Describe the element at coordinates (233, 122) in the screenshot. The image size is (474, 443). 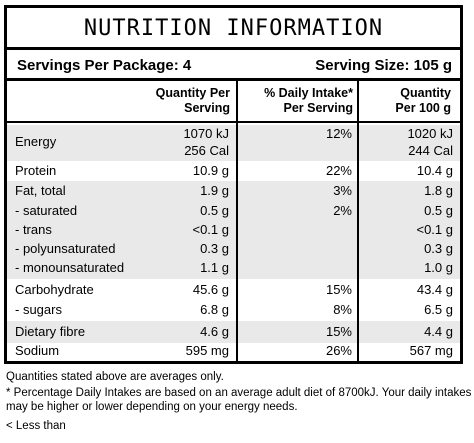
I see `header-divider` at that location.